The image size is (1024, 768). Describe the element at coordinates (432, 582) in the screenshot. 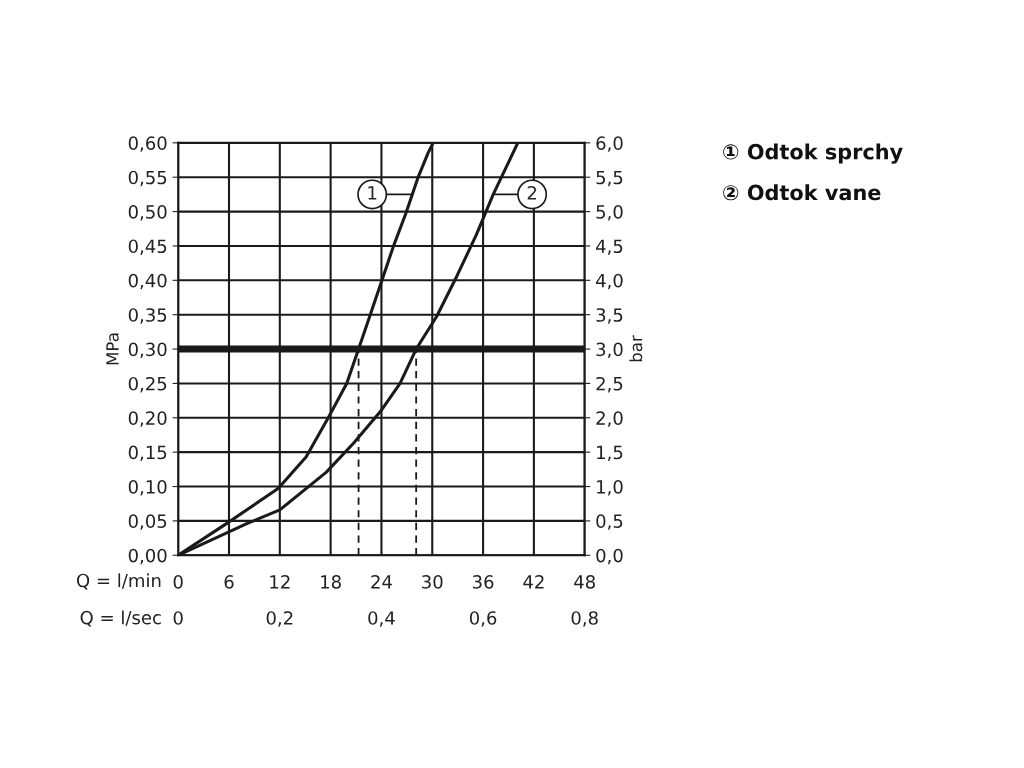

I see `x-tick-label: 30` at that location.